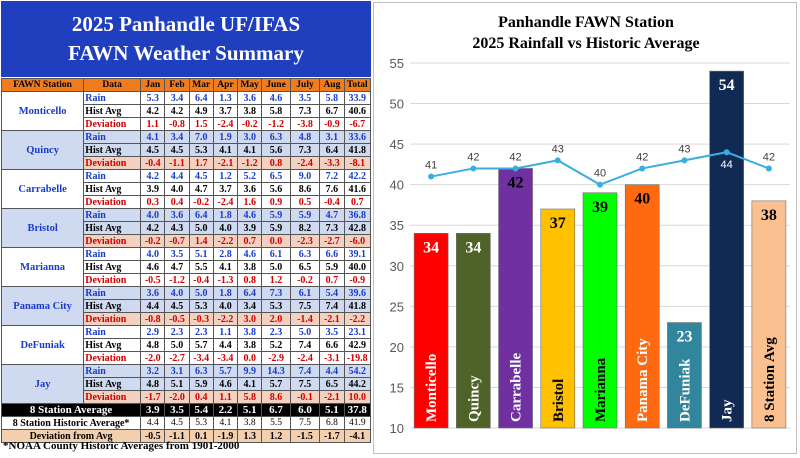 The width and height of the screenshot is (800, 458). I want to click on value-cell: 7.5, so click(305, 306).